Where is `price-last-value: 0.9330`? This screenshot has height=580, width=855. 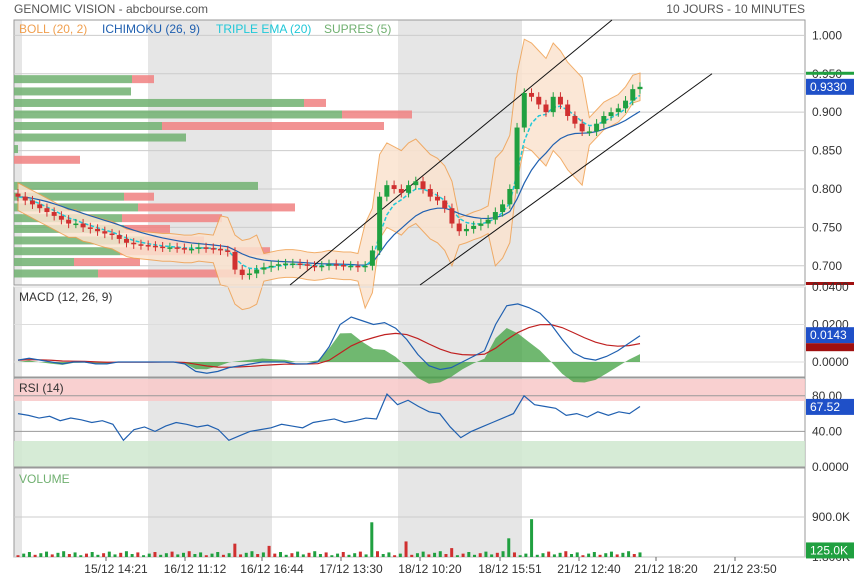 price-last-value: 0.9330 is located at coordinates (828, 87).